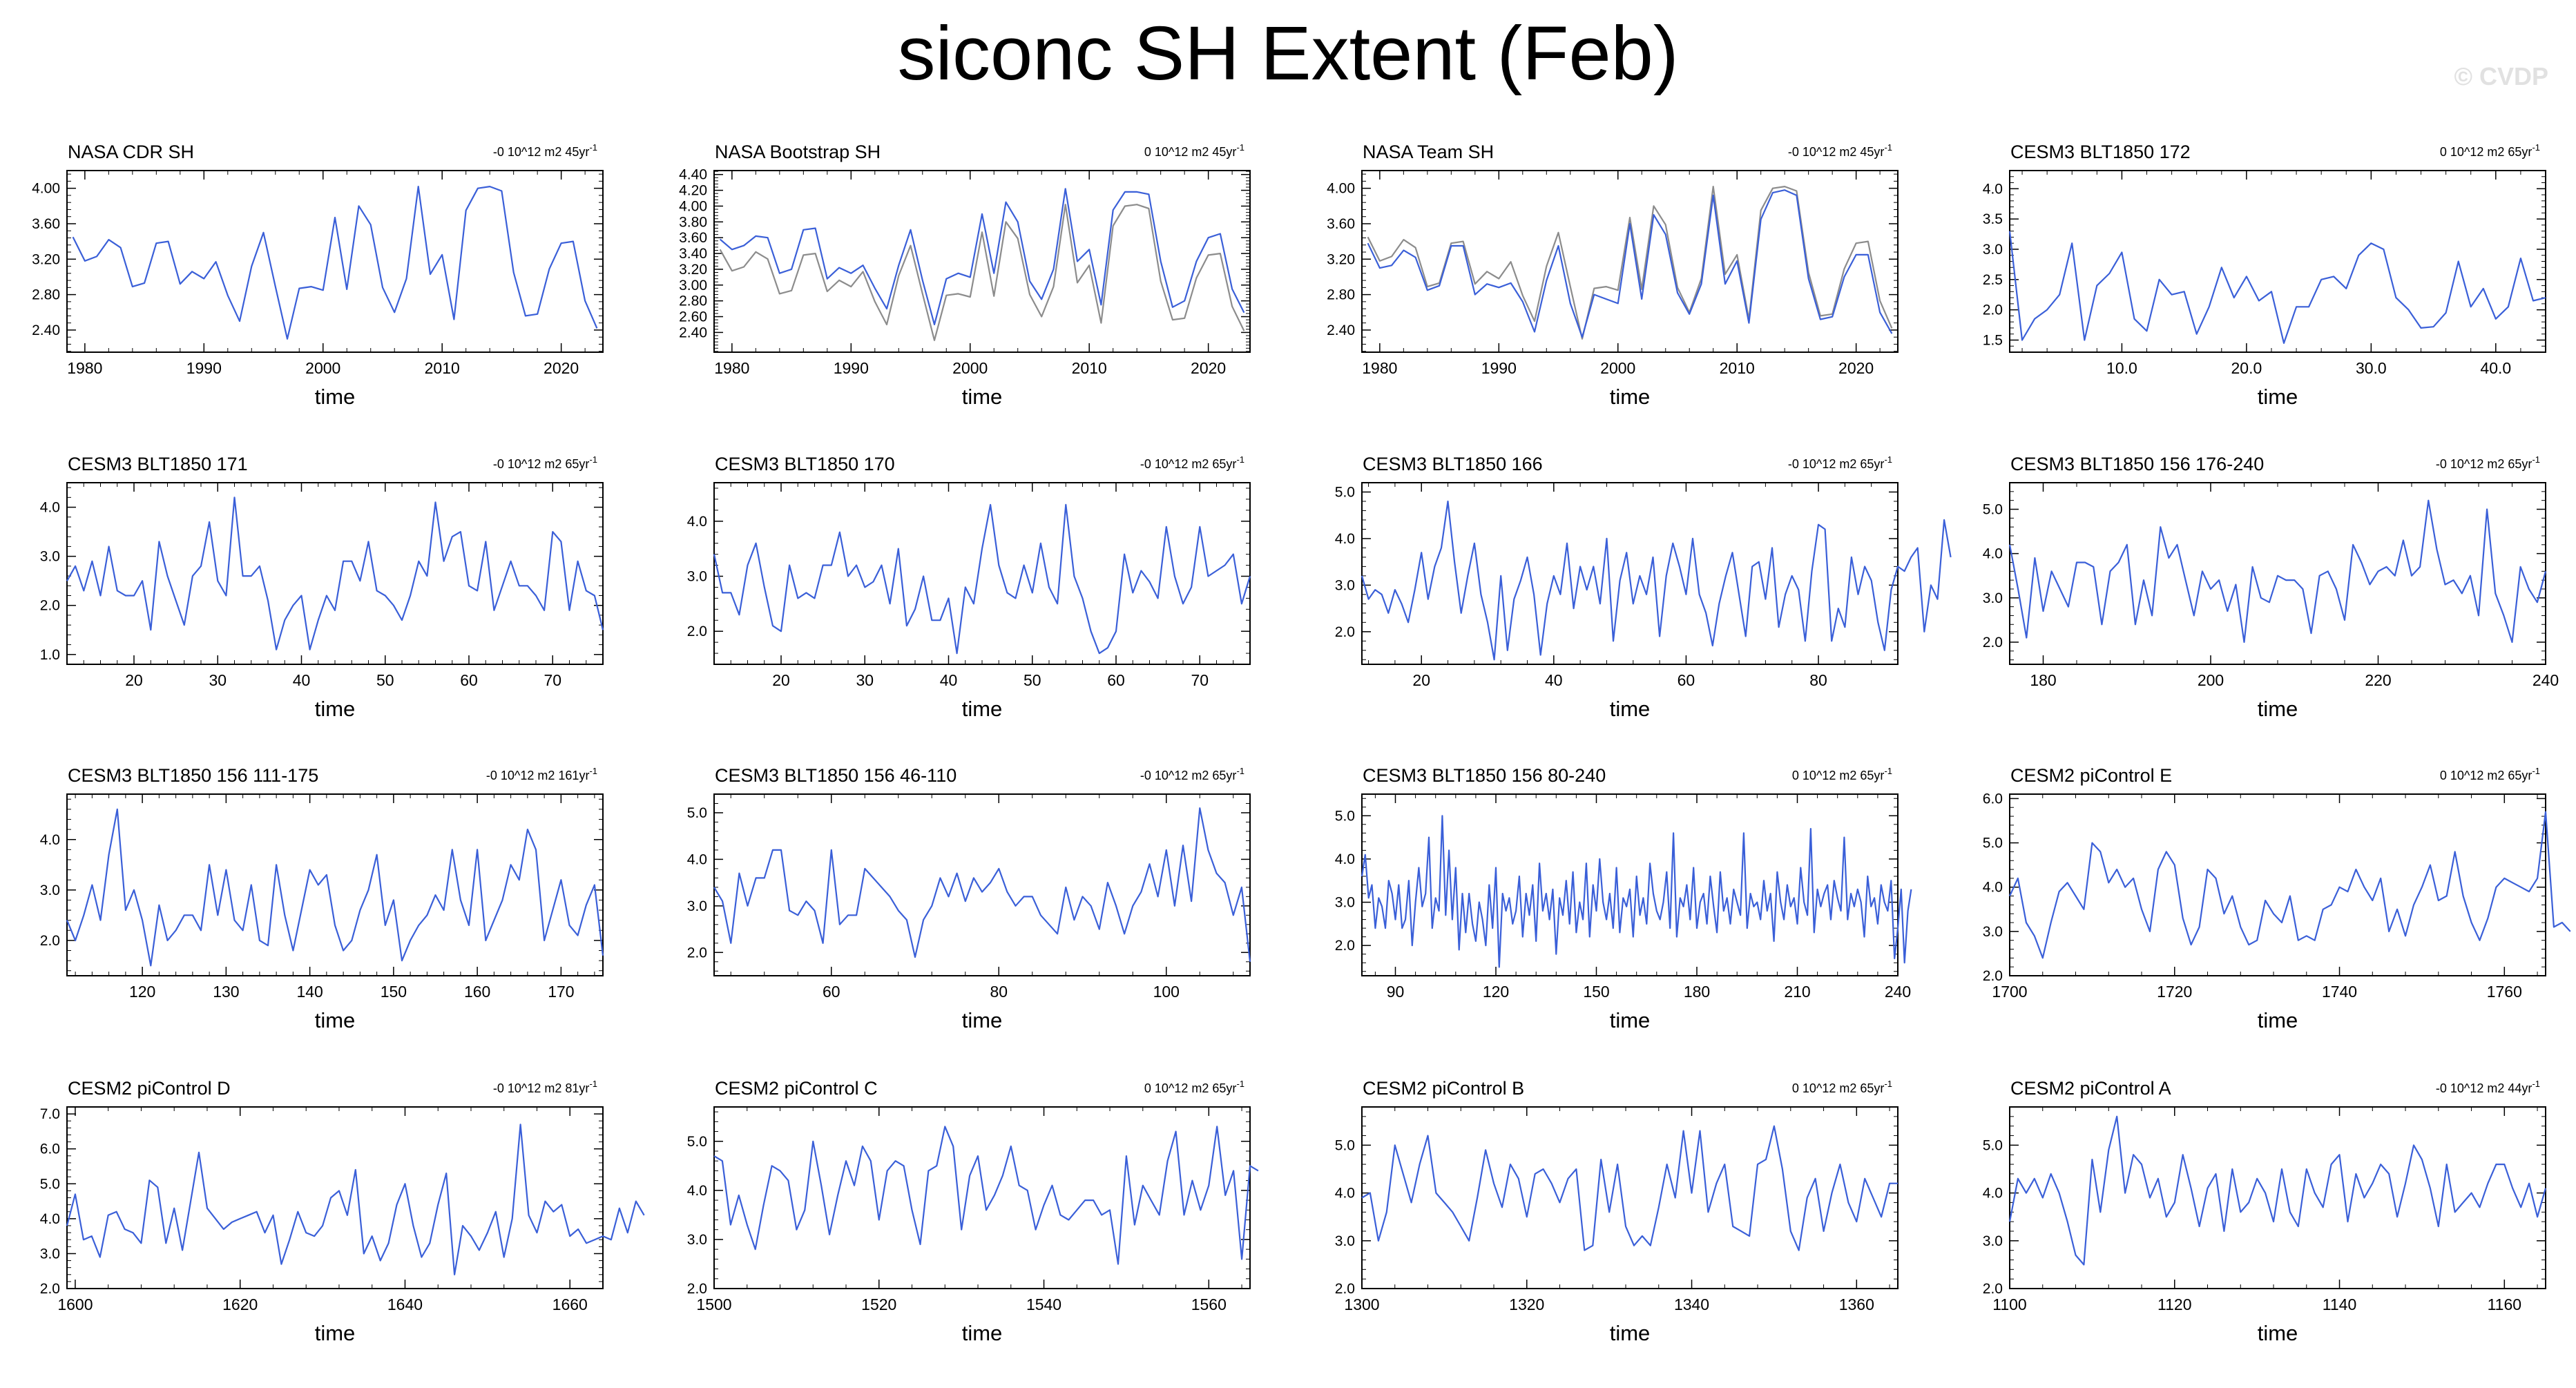  What do you see at coordinates (2246, 368) in the screenshot?
I see `x-tick-label: 20.0` at bounding box center [2246, 368].